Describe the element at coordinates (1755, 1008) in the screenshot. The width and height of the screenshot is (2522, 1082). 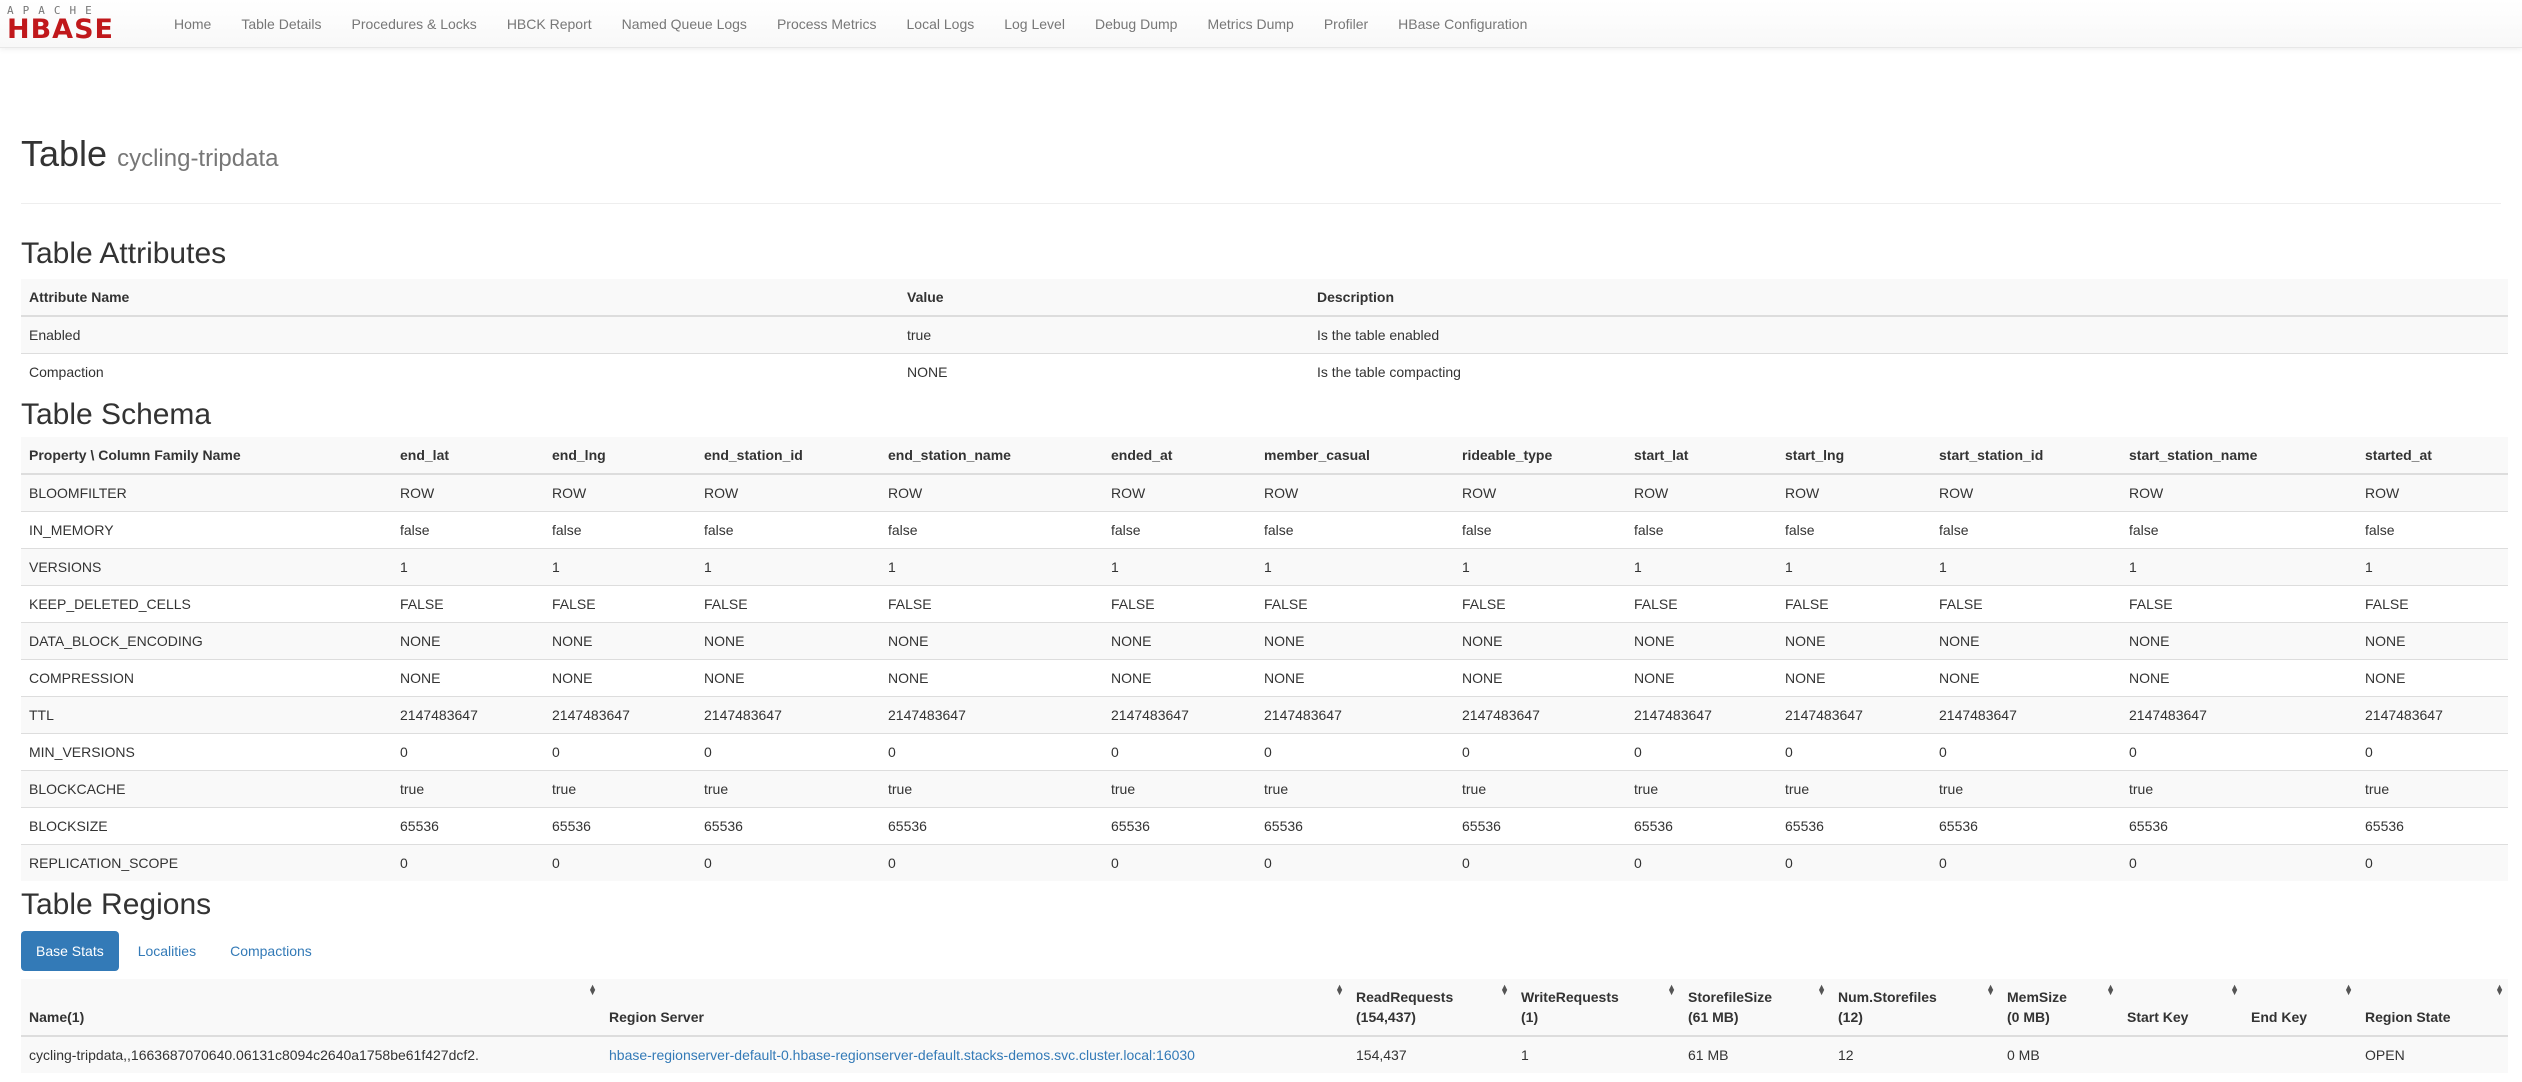
I see `column-header: StorefileSize (61 MB) ▲ ▼` at that location.